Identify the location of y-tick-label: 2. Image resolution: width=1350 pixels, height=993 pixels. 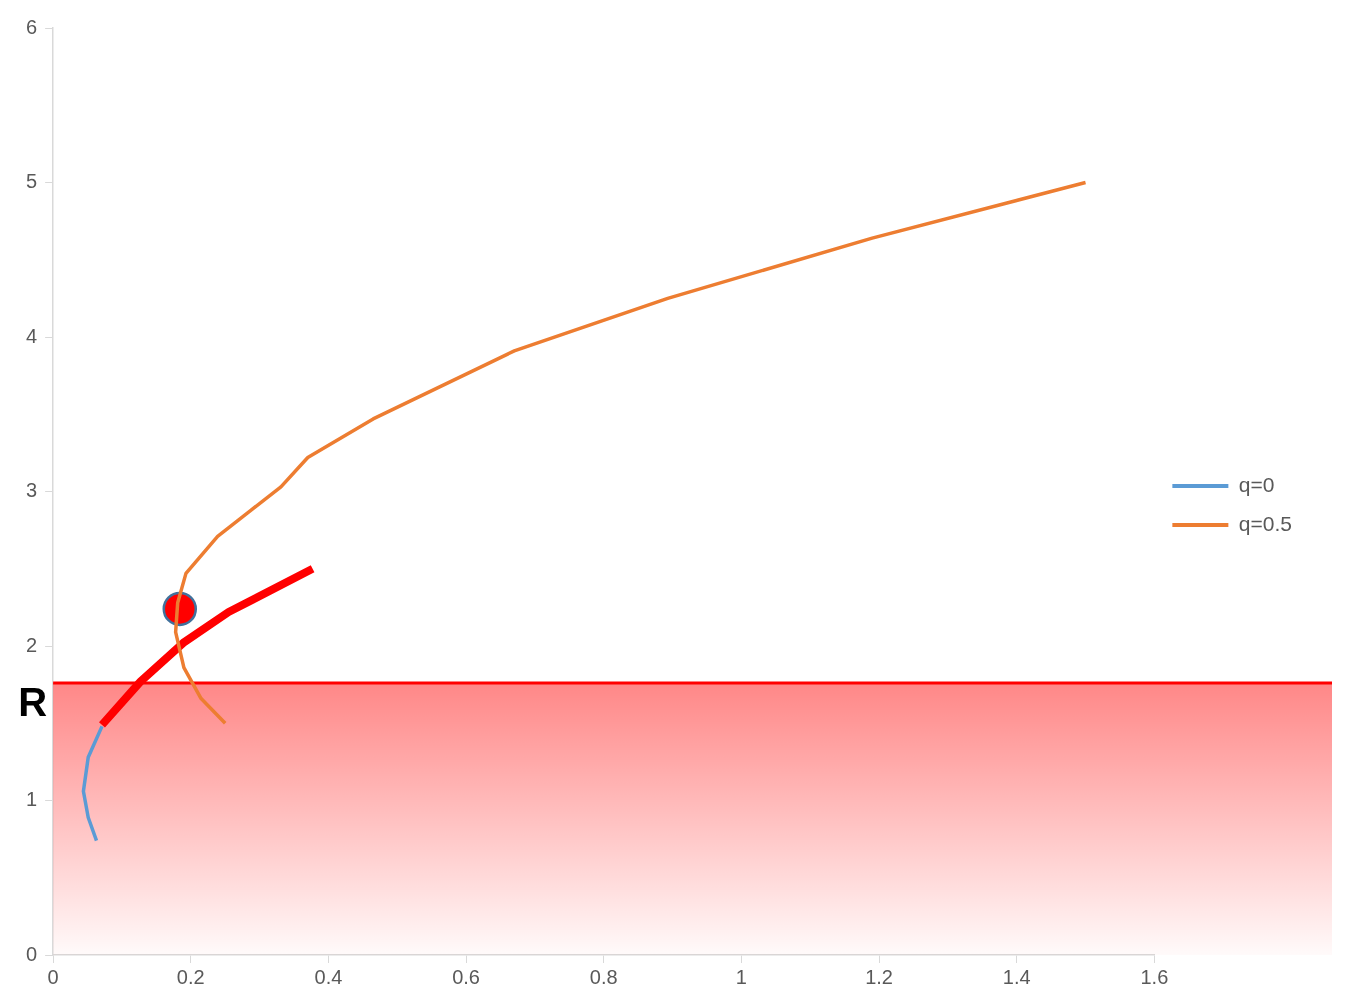
(32, 644).